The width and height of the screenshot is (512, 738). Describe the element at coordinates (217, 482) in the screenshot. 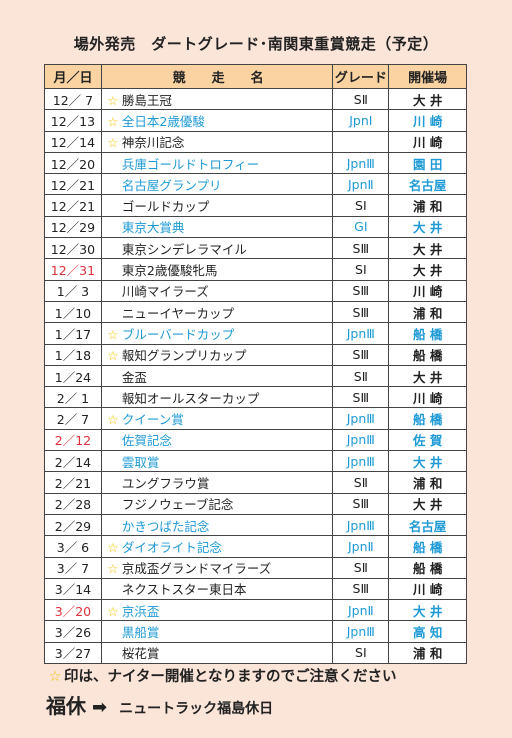

I see `race-cell: ユングフラウ賞` at that location.